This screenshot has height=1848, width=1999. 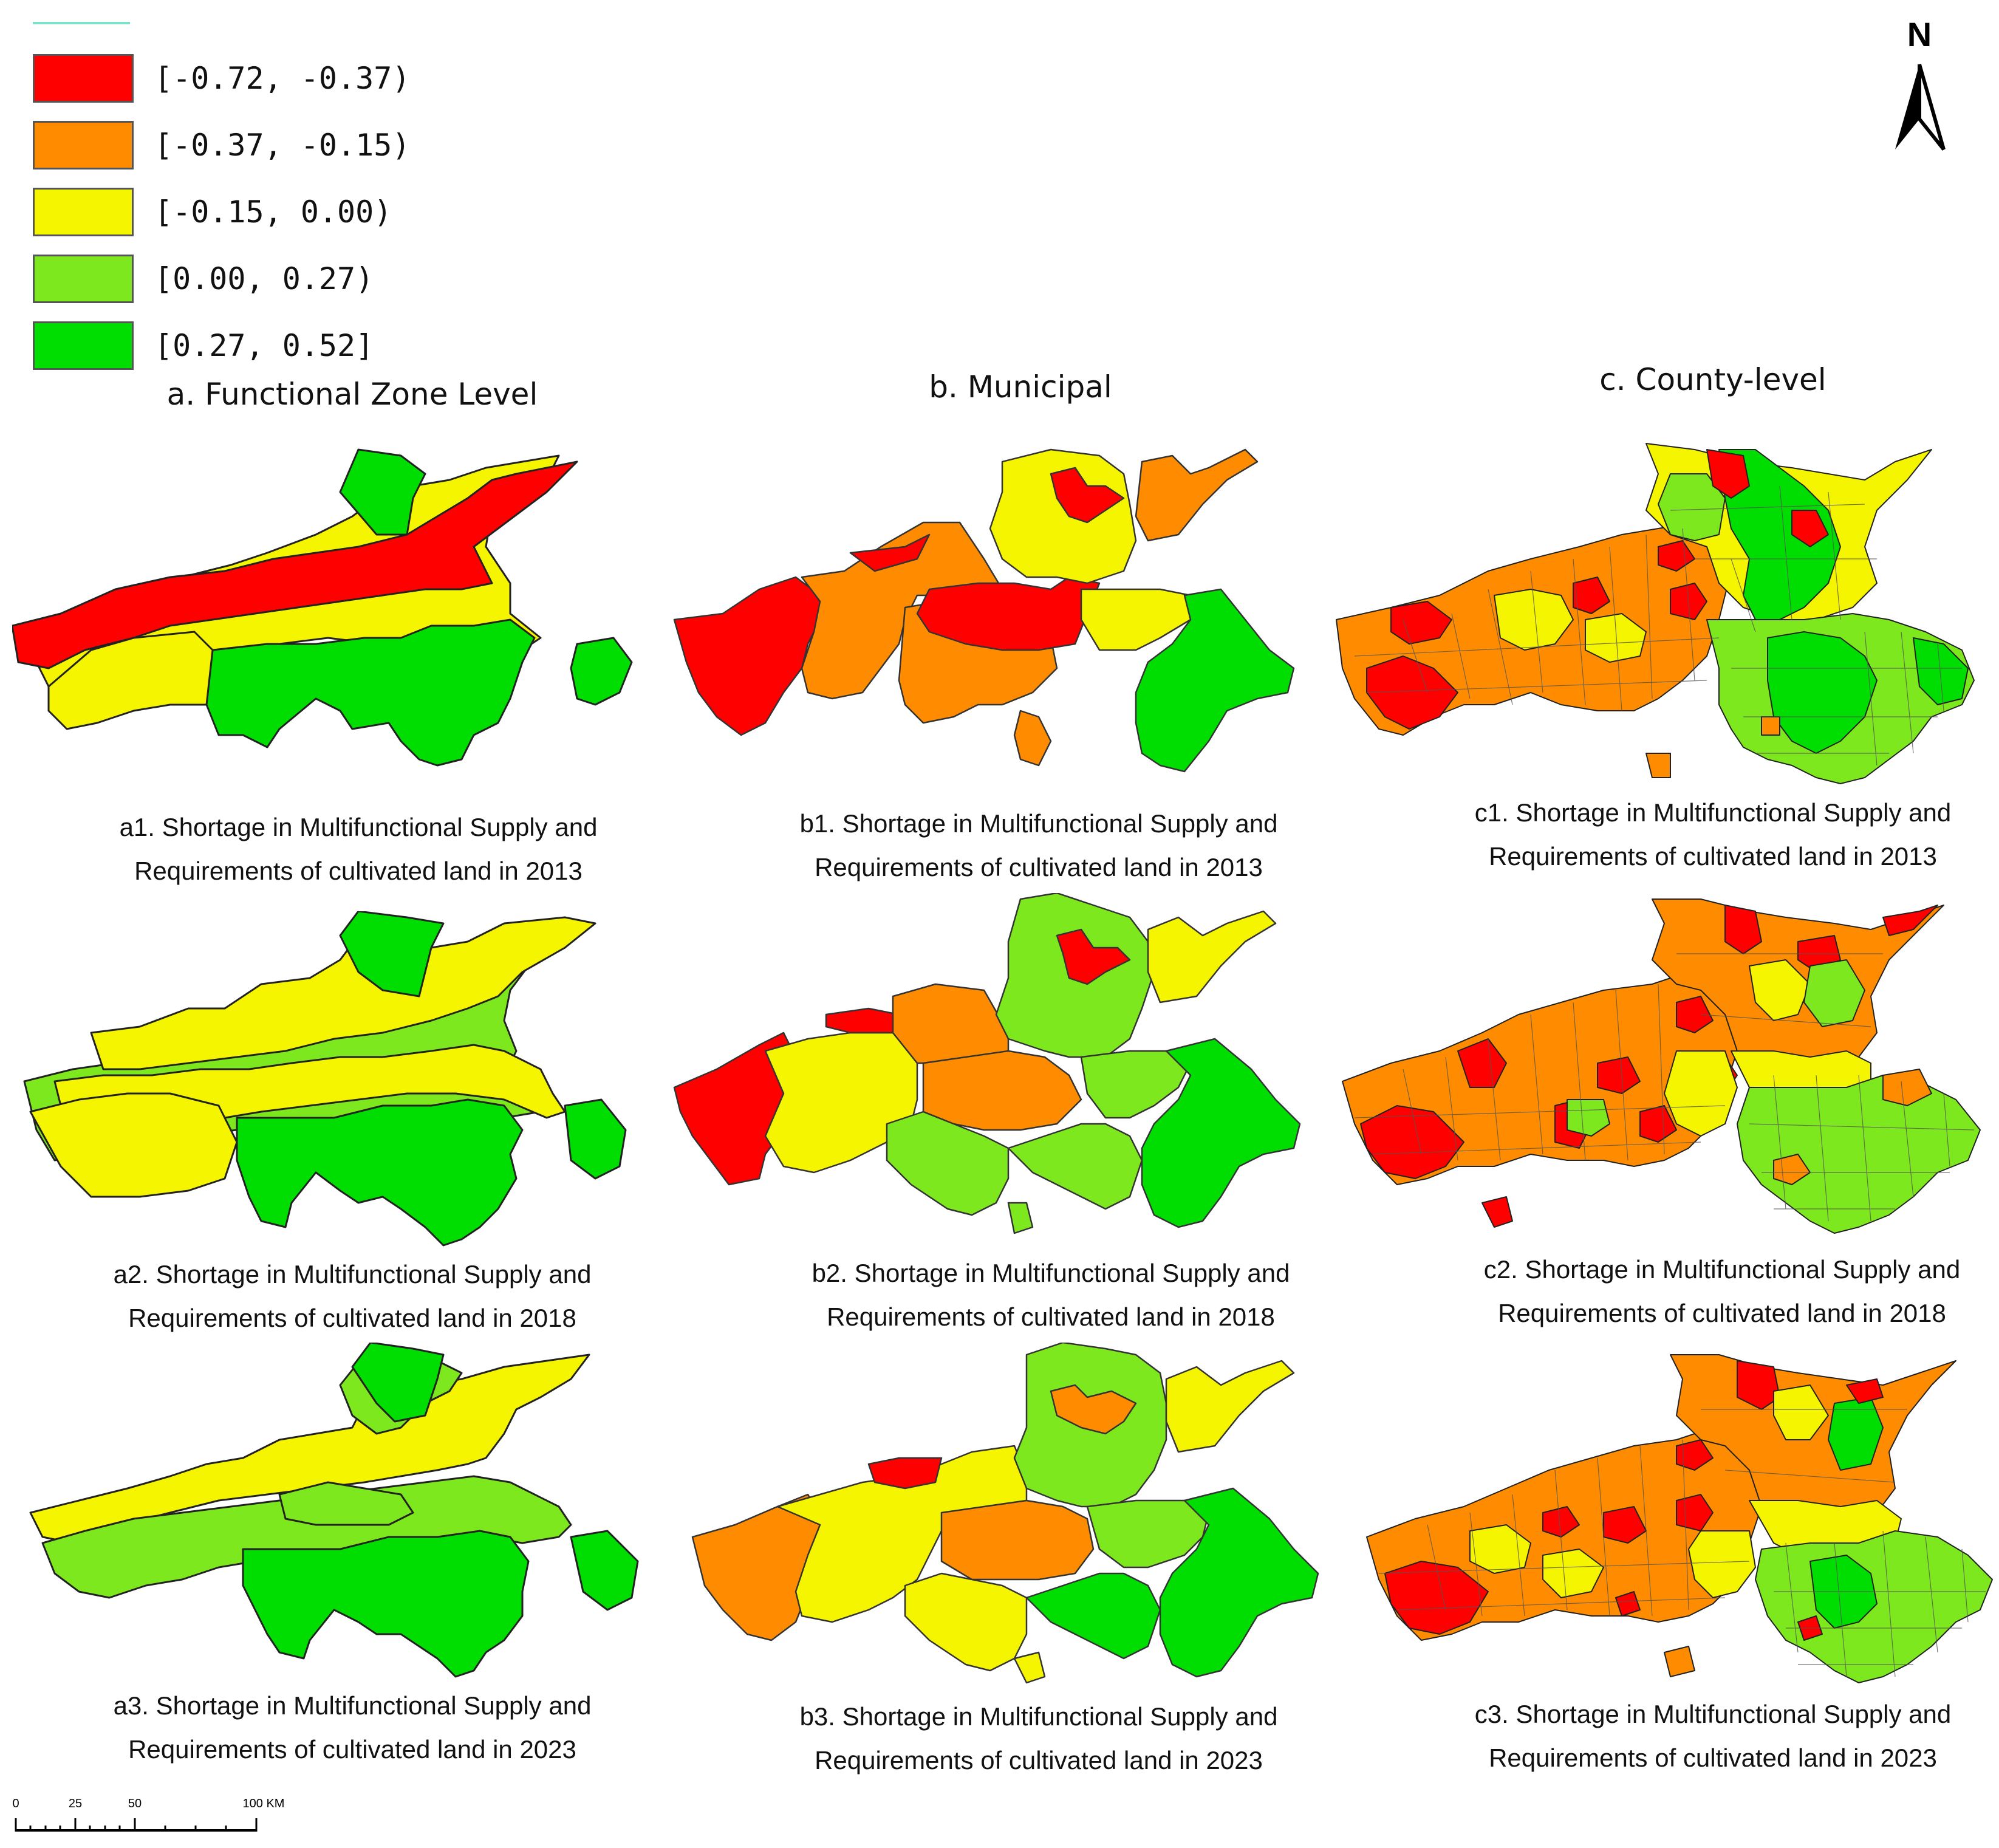 I want to click on north-arrow-icon: N, so click(x=1926, y=83).